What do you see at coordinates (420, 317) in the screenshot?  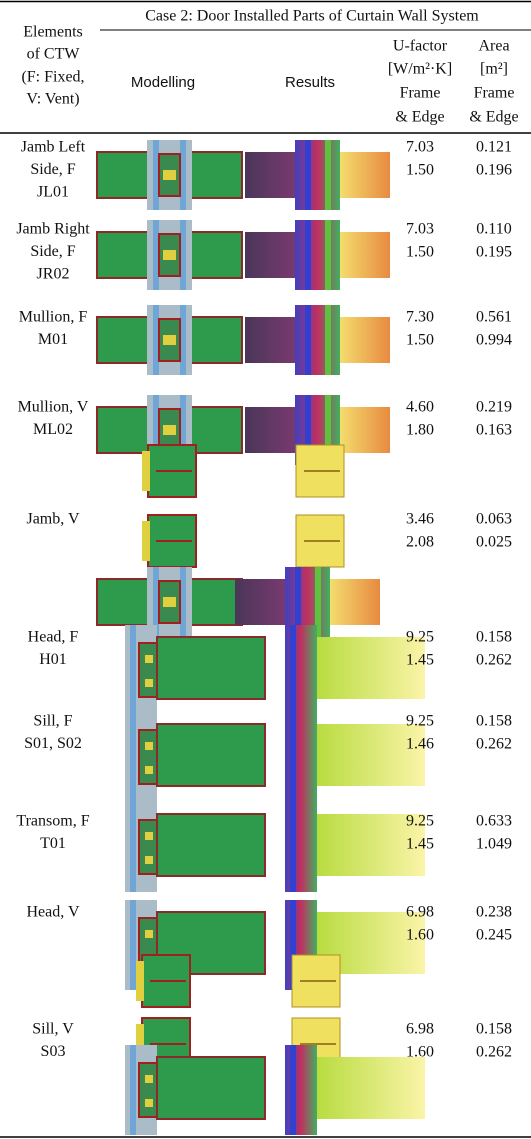 I see `u-factor-value: 7.30` at bounding box center [420, 317].